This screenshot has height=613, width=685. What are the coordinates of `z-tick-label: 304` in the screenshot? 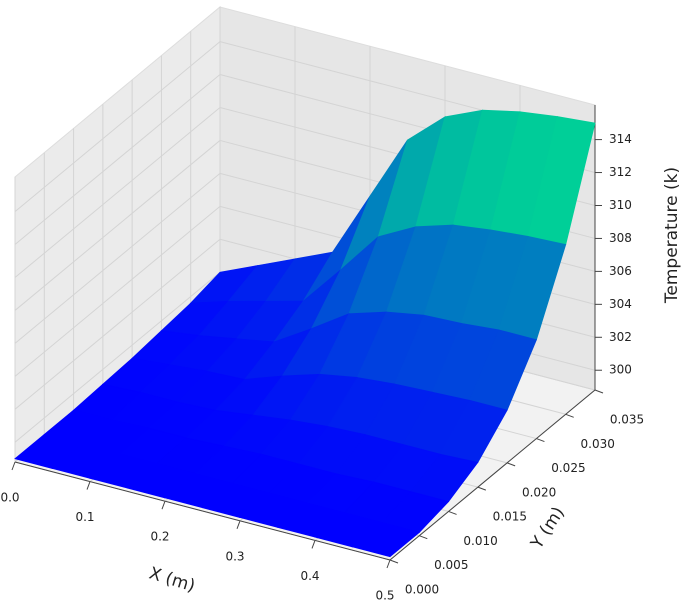 It's located at (620, 304).